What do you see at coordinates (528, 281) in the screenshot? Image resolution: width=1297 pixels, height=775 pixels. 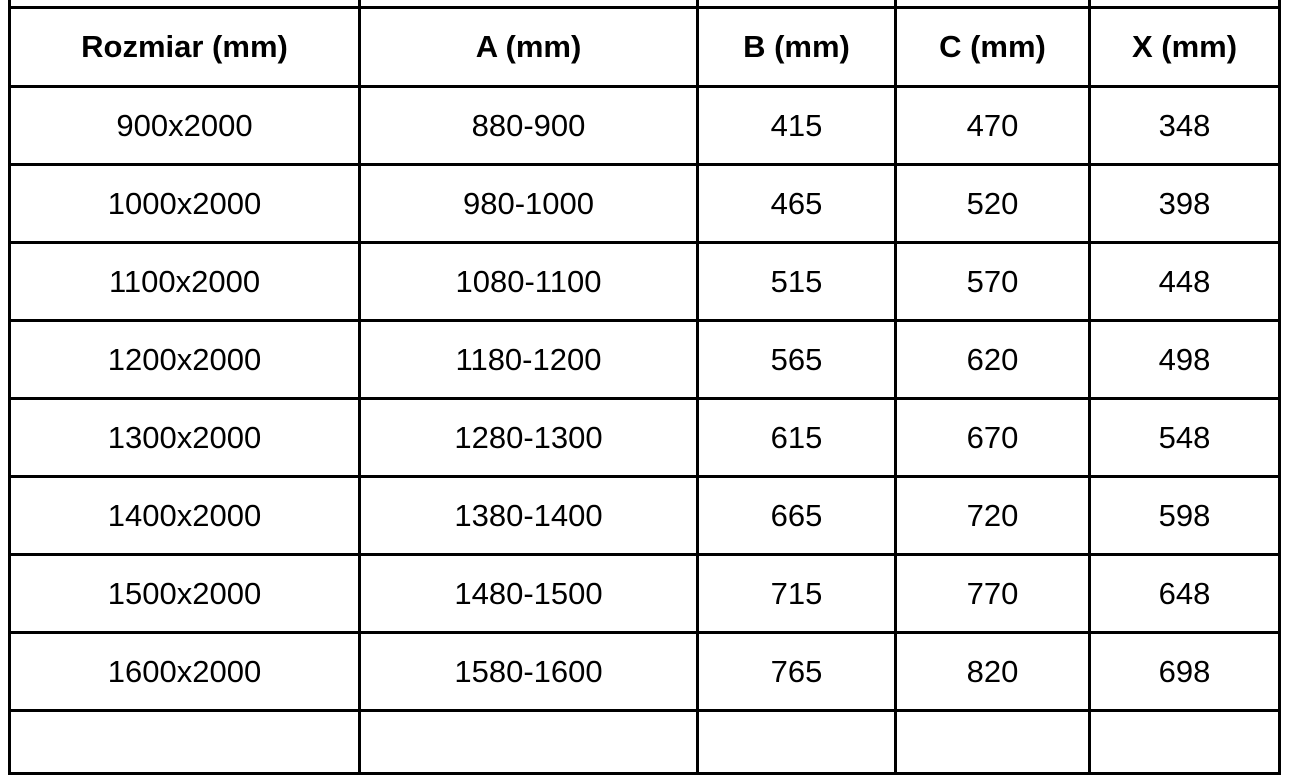 I see `cell-a: 1080-1100` at bounding box center [528, 281].